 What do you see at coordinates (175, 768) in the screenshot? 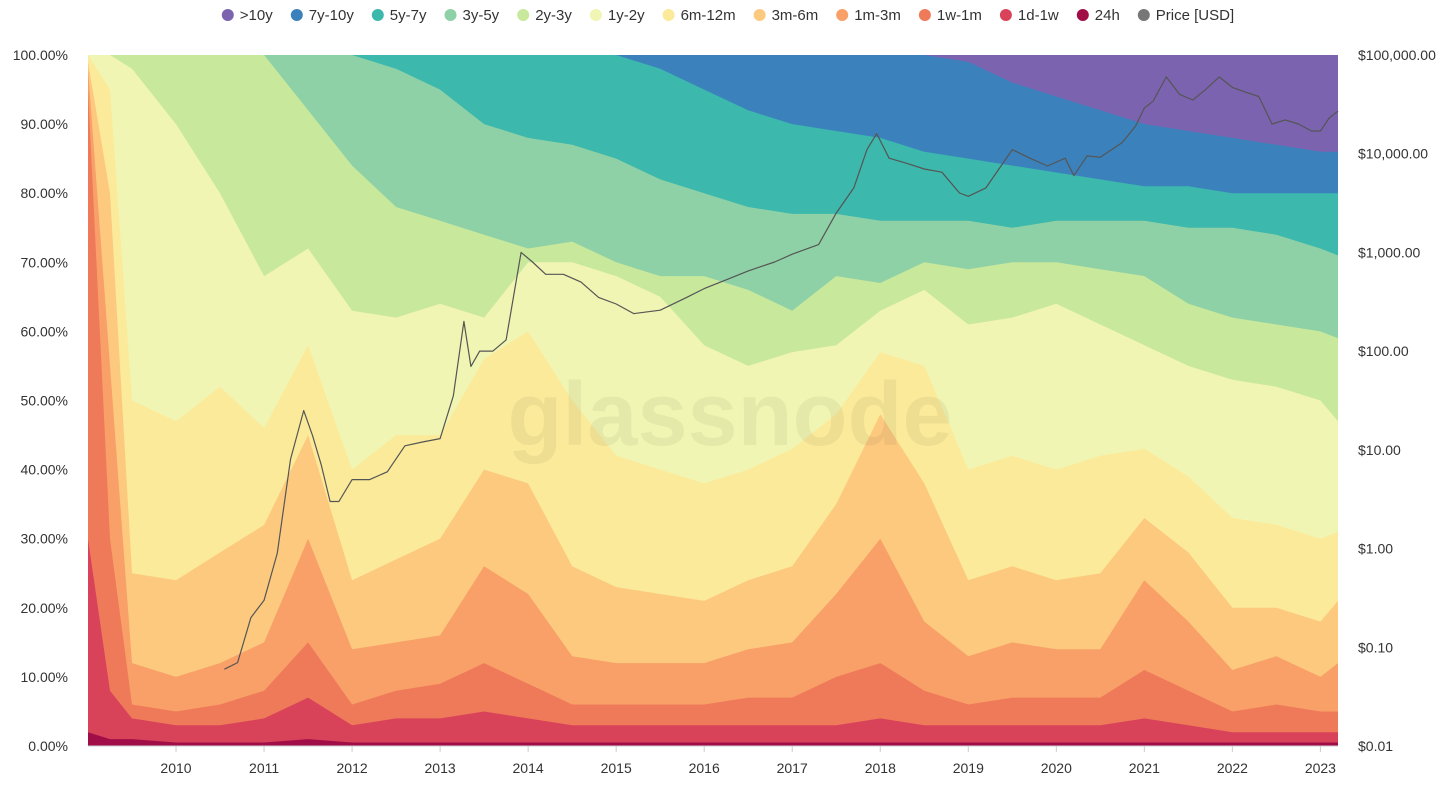
I see `x-tick-label: 2010` at bounding box center [175, 768].